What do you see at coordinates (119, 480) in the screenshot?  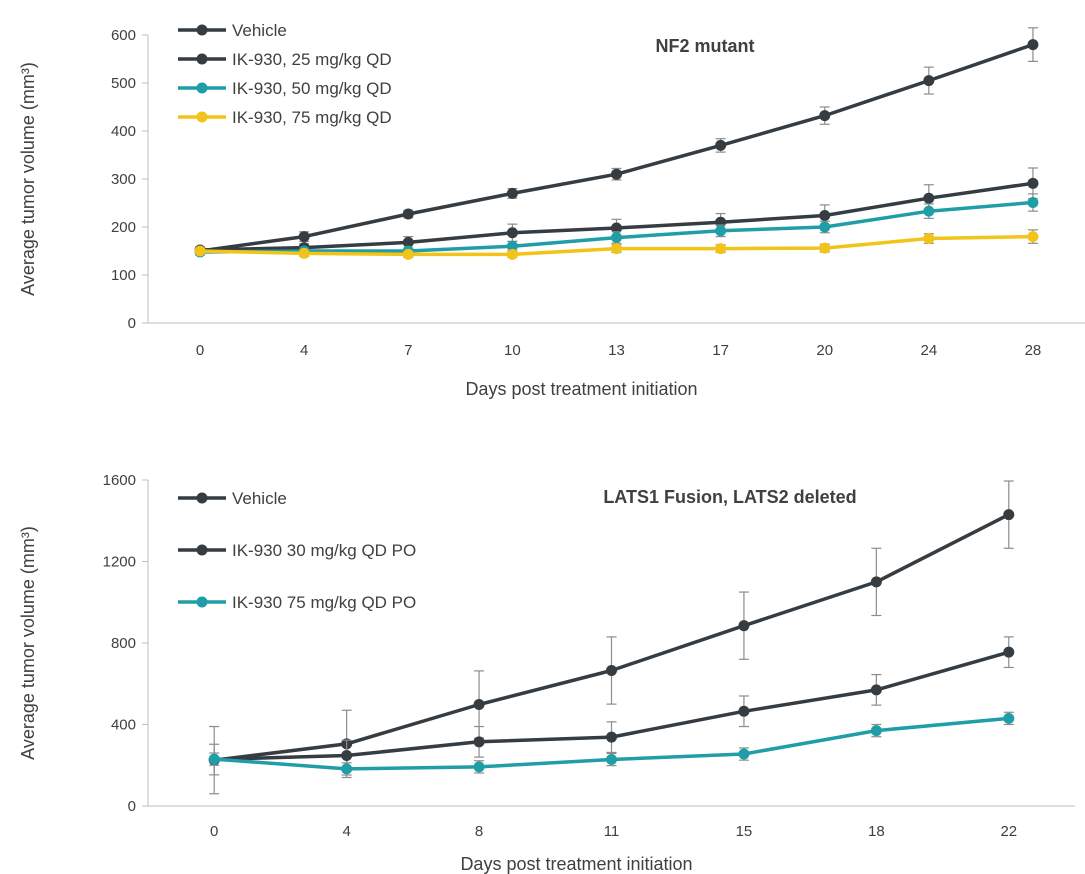 I see `y-tick-label: 1600` at bounding box center [119, 480].